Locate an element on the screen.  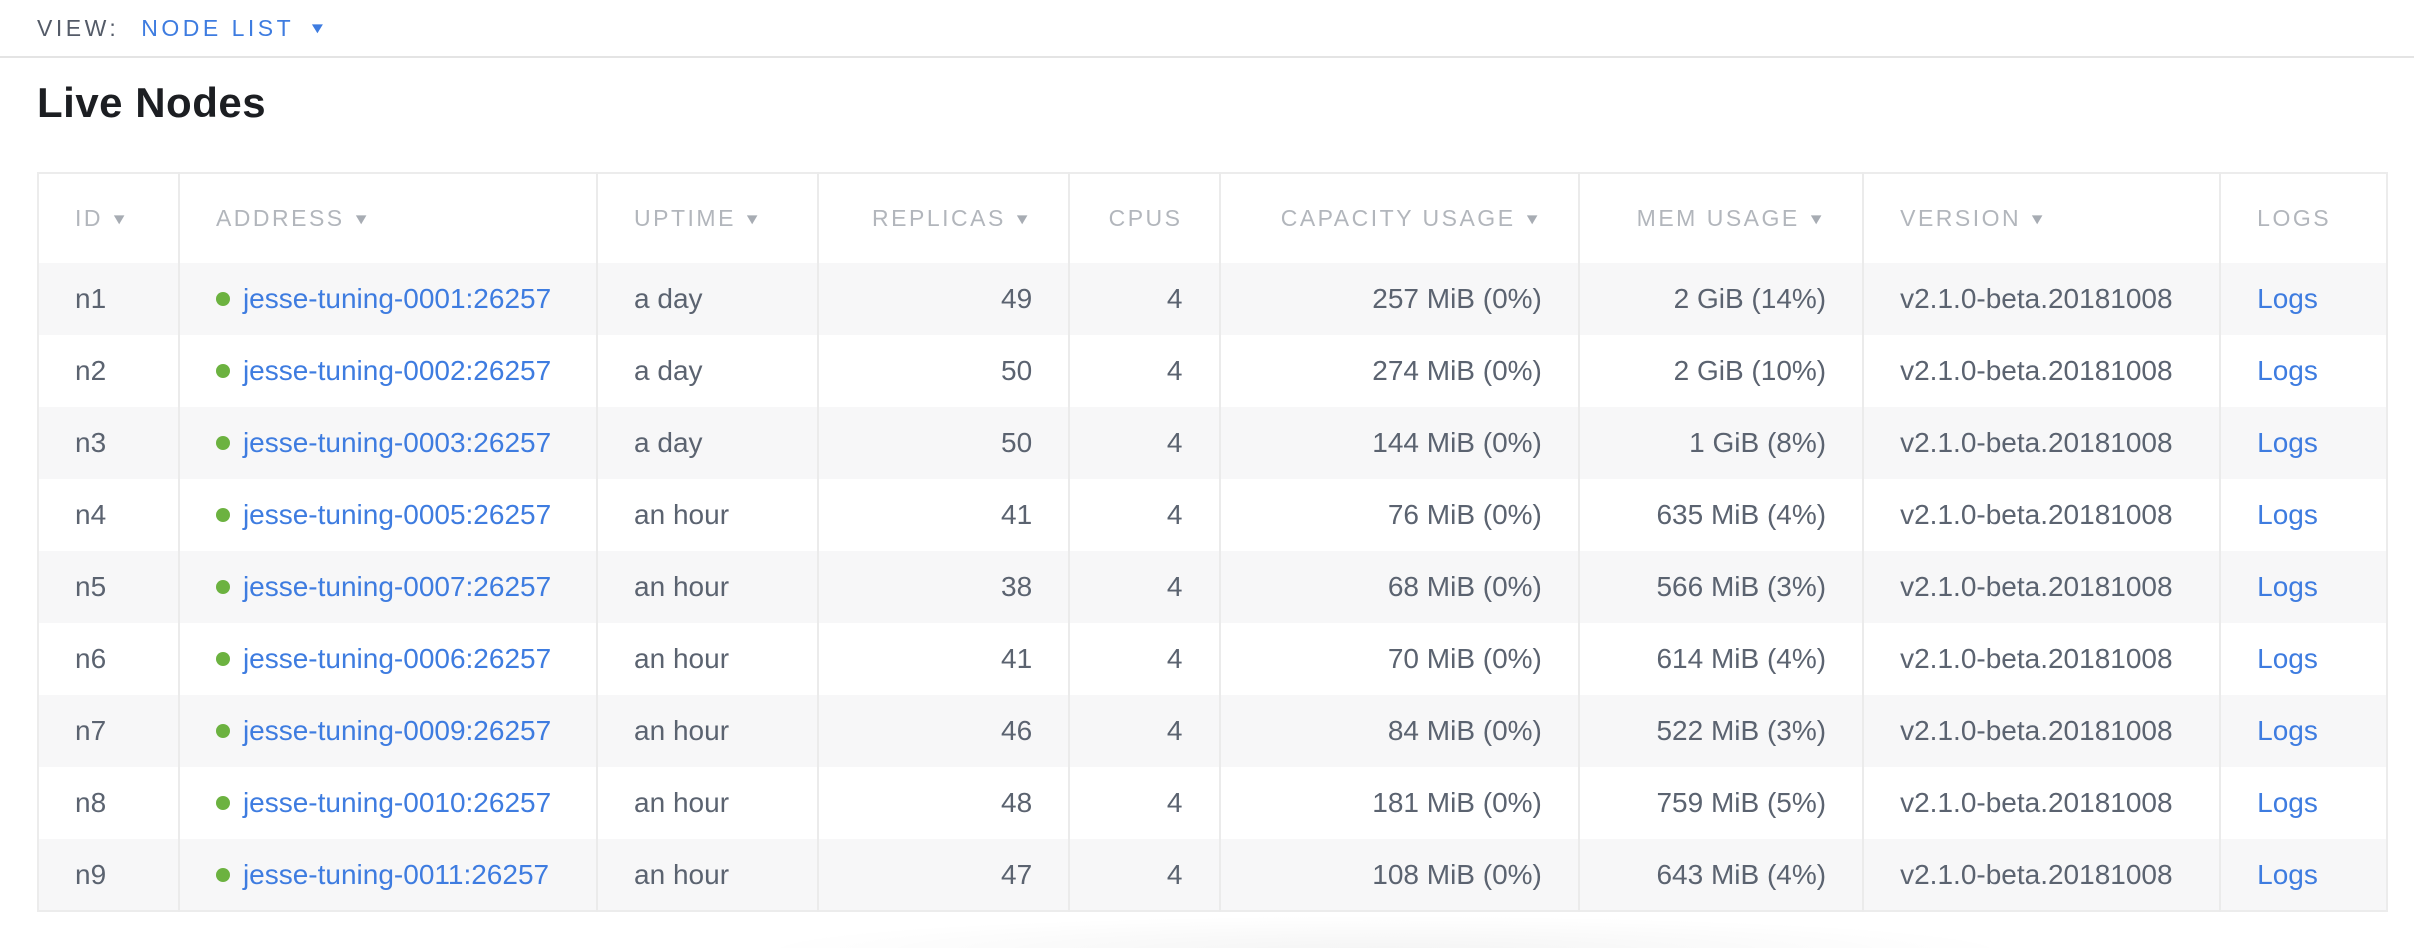
cell-id: n1 is located at coordinates (91, 298).